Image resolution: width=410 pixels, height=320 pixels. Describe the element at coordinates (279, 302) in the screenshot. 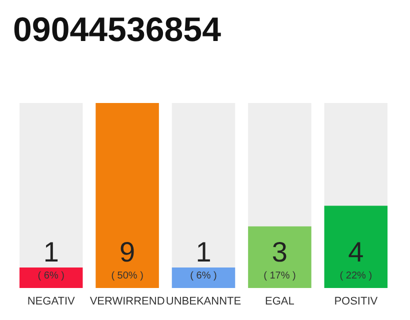

I see `x-tick-label: EGAL` at that location.